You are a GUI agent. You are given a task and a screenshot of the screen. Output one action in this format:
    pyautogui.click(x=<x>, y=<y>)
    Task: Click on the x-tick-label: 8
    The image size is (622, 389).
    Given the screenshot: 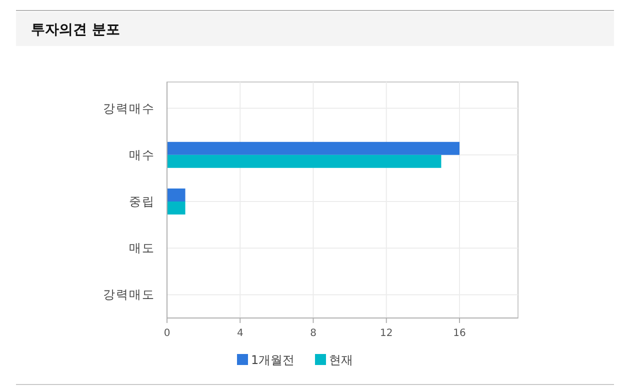 What is the action you would take?
    pyautogui.click(x=313, y=333)
    